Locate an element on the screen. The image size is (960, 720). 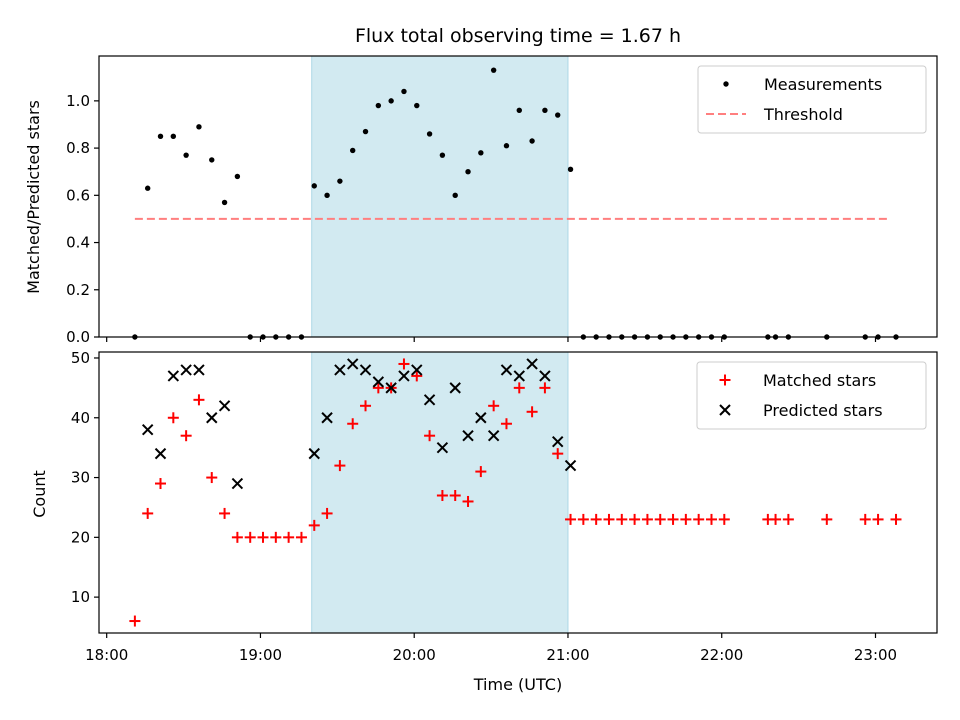
x-tick-label: 19:00 is located at coordinates (260, 655).